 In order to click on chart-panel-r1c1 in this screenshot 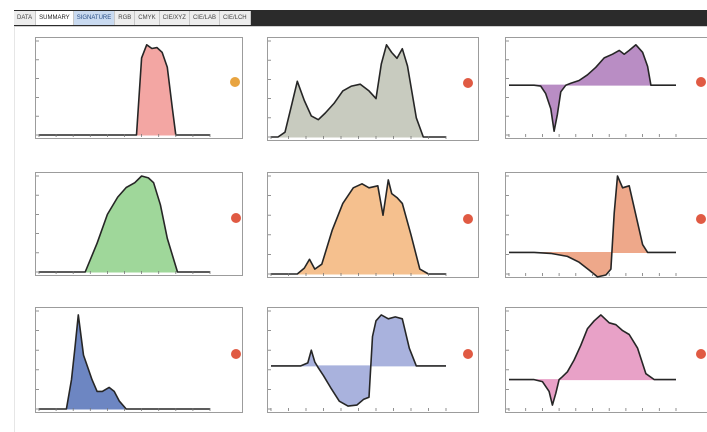, I will do `click(139, 88)`.